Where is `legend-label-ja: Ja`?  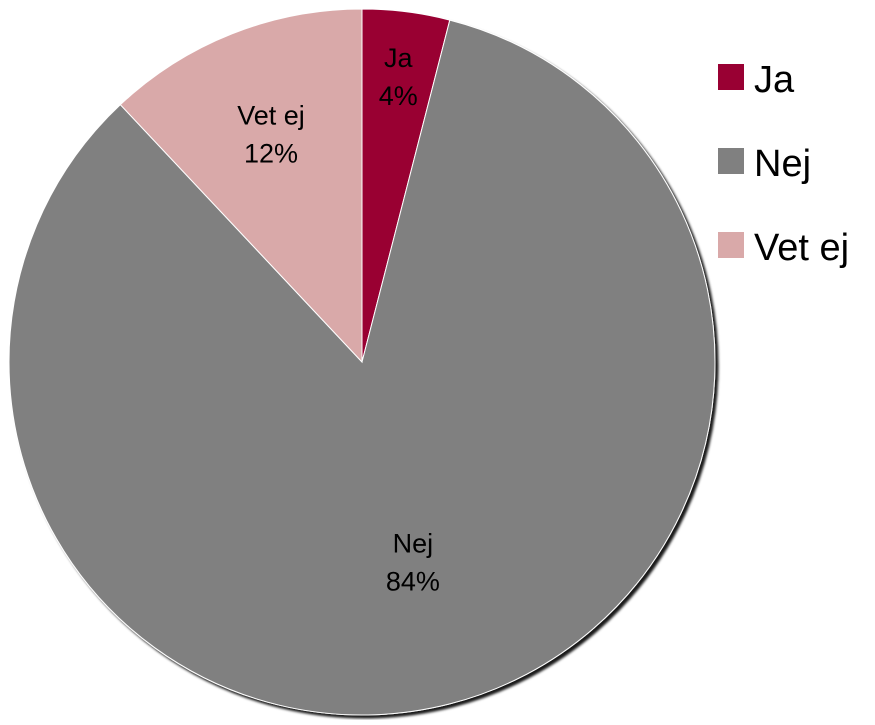
legend-label-ja: Ja is located at coordinates (774, 80).